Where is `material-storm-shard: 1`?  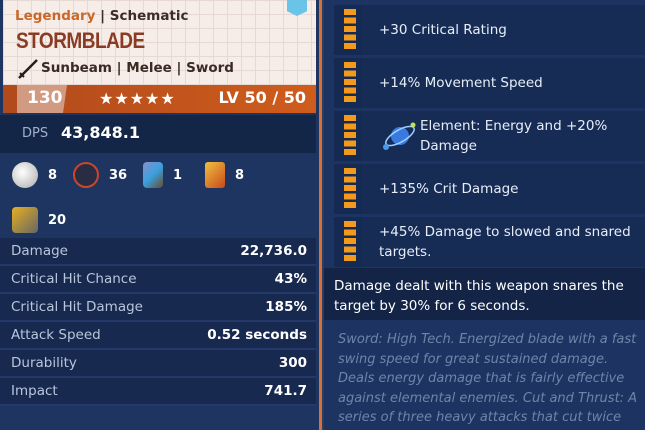
material-storm-shard: 1 is located at coordinates (162, 175).